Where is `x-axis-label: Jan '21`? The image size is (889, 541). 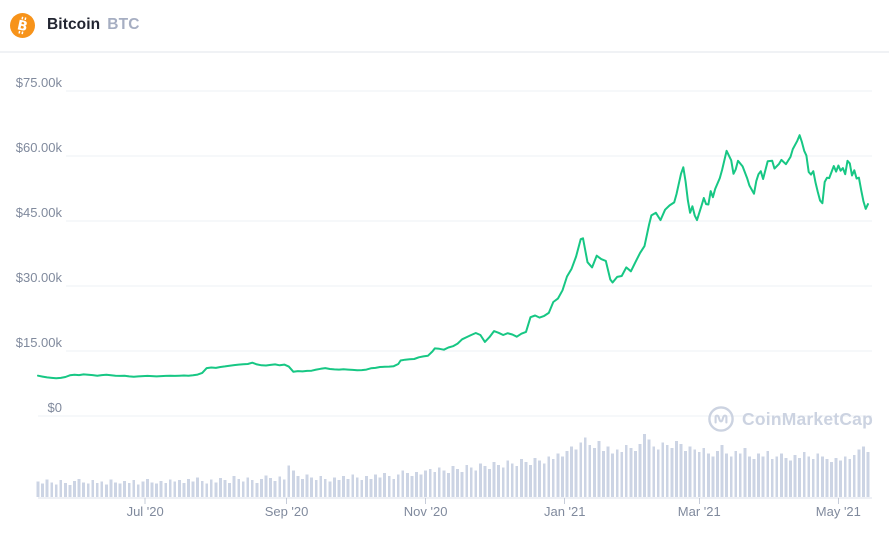
x-axis-label: Jan '21 is located at coordinates (564, 511).